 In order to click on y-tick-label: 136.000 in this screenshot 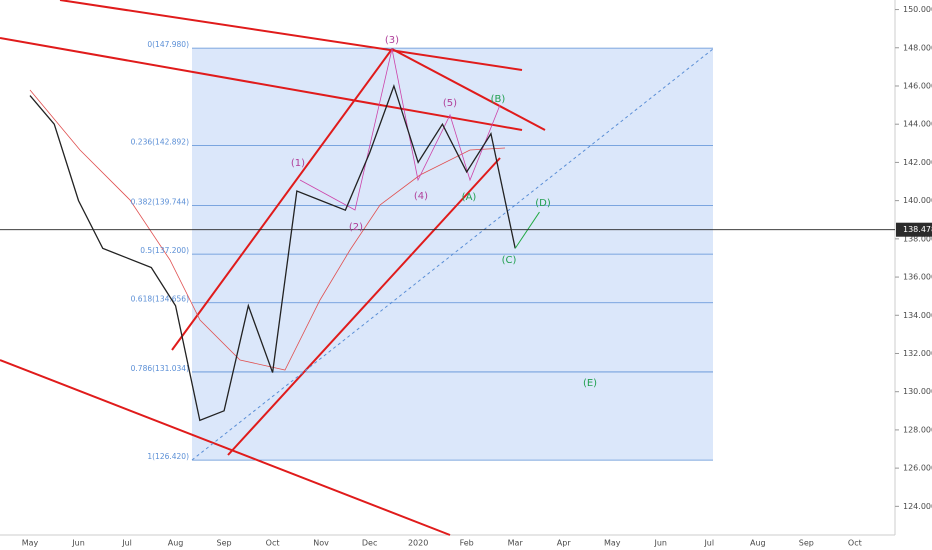, I will do `click(917, 277)`.